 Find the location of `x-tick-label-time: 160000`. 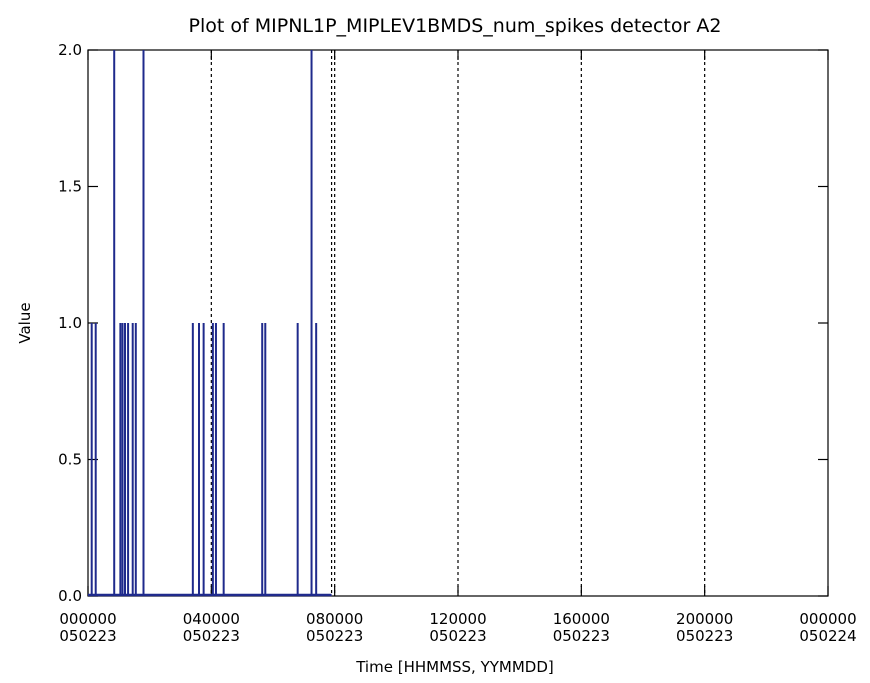

x-tick-label-time: 160000 is located at coordinates (581, 619).